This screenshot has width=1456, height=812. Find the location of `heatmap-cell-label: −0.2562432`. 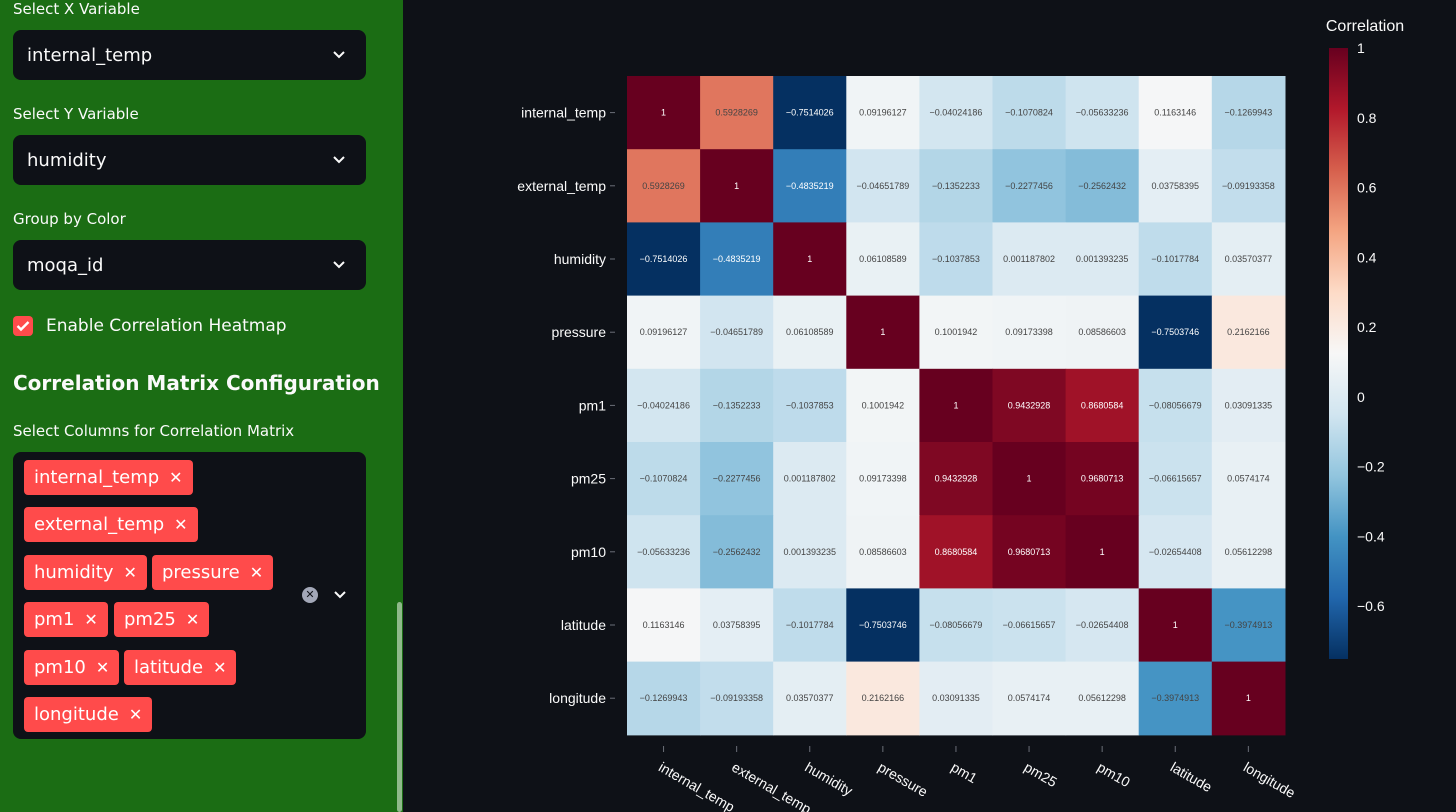

heatmap-cell-label: −0.2562432 is located at coordinates (737, 552).